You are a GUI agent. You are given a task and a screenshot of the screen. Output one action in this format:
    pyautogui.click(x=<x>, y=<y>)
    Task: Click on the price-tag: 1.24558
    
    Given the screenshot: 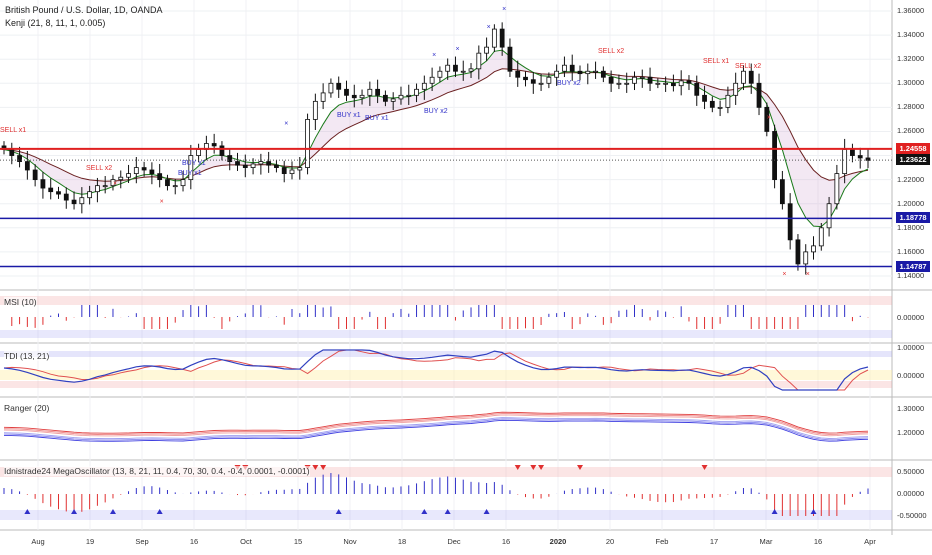 What is the action you would take?
    pyautogui.click(x=913, y=148)
    